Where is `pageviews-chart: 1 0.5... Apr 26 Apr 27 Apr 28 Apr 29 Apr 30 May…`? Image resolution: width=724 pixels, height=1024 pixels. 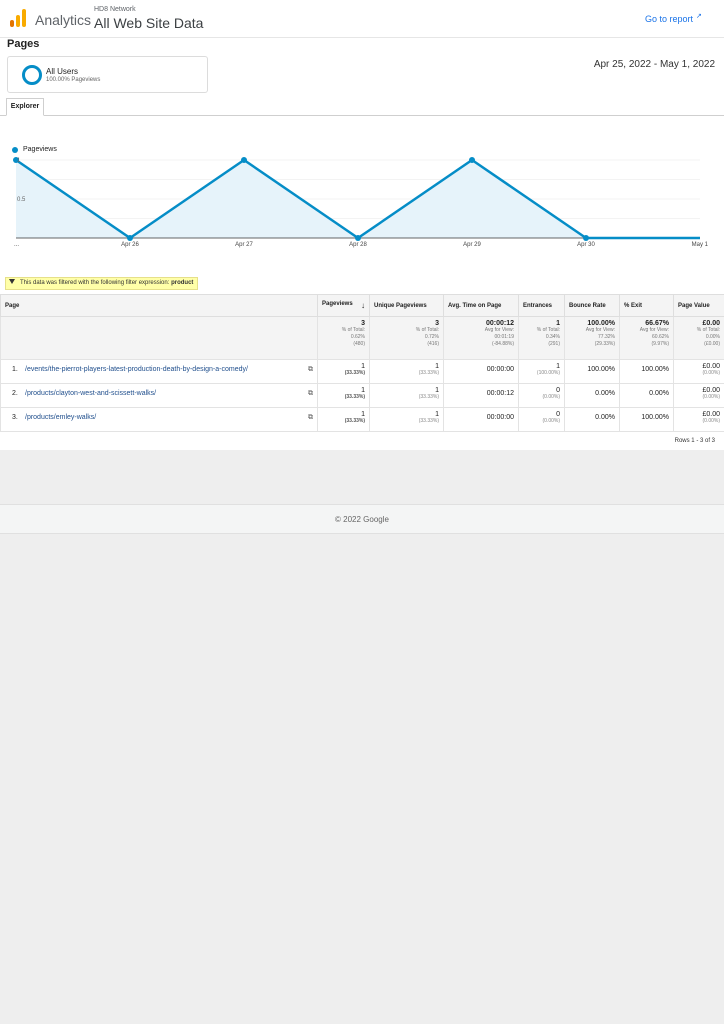 pageviews-chart: 1 0.5... Apr 26 Apr 27 Apr 28 Apr 29 Apr 30 May… is located at coordinates (362, 197).